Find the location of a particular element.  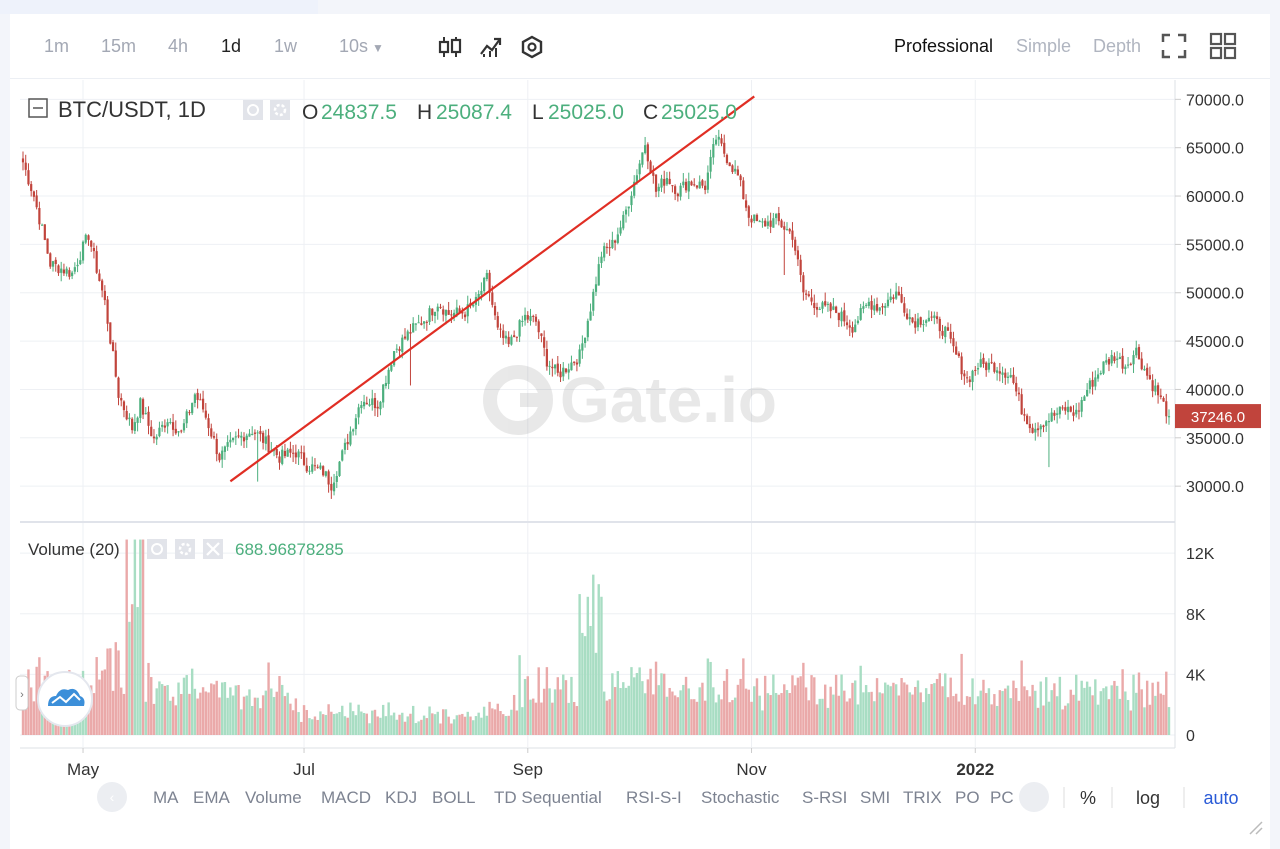

log-scale-toggle: log is located at coordinates (1148, 798).